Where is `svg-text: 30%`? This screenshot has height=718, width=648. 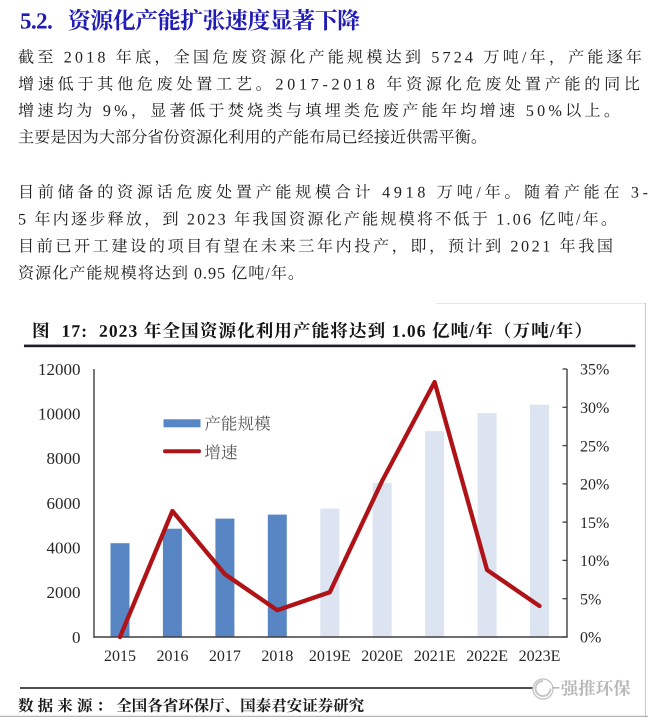 svg-text: 30% is located at coordinates (594, 408).